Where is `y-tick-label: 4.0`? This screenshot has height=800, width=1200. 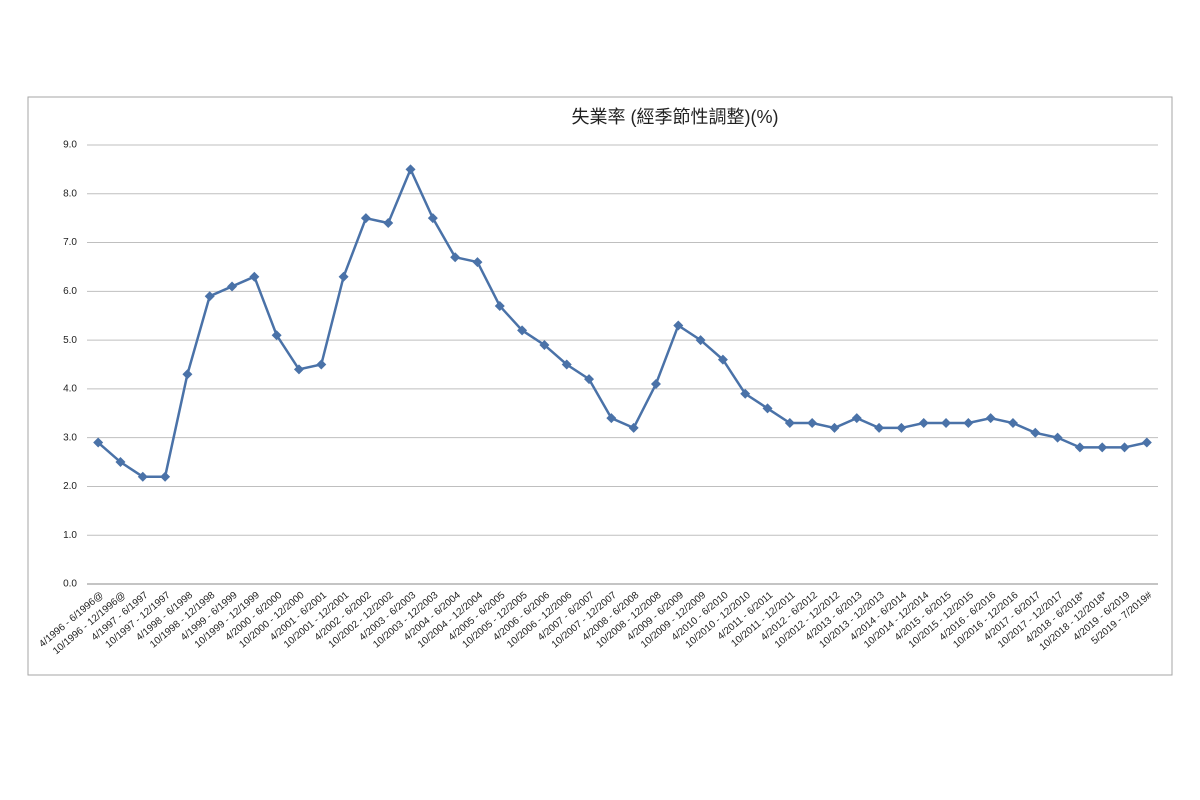
y-tick-label: 4.0 is located at coordinates (70, 389).